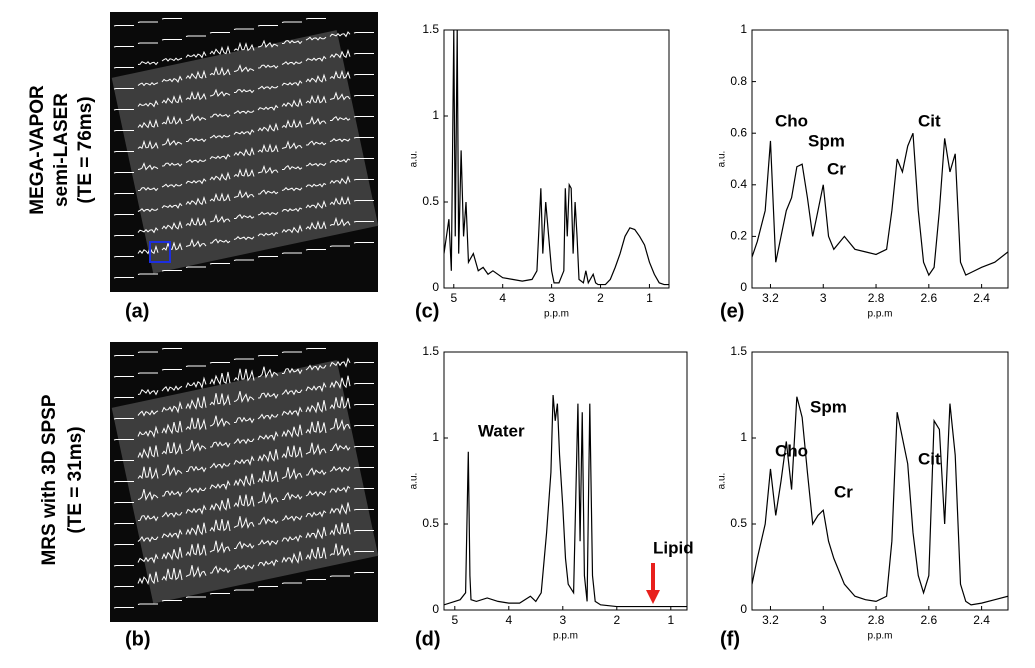 This screenshot has width=1035, height=668. I want to click on row-label: MRS with 3D SPSP, so click(49, 479).